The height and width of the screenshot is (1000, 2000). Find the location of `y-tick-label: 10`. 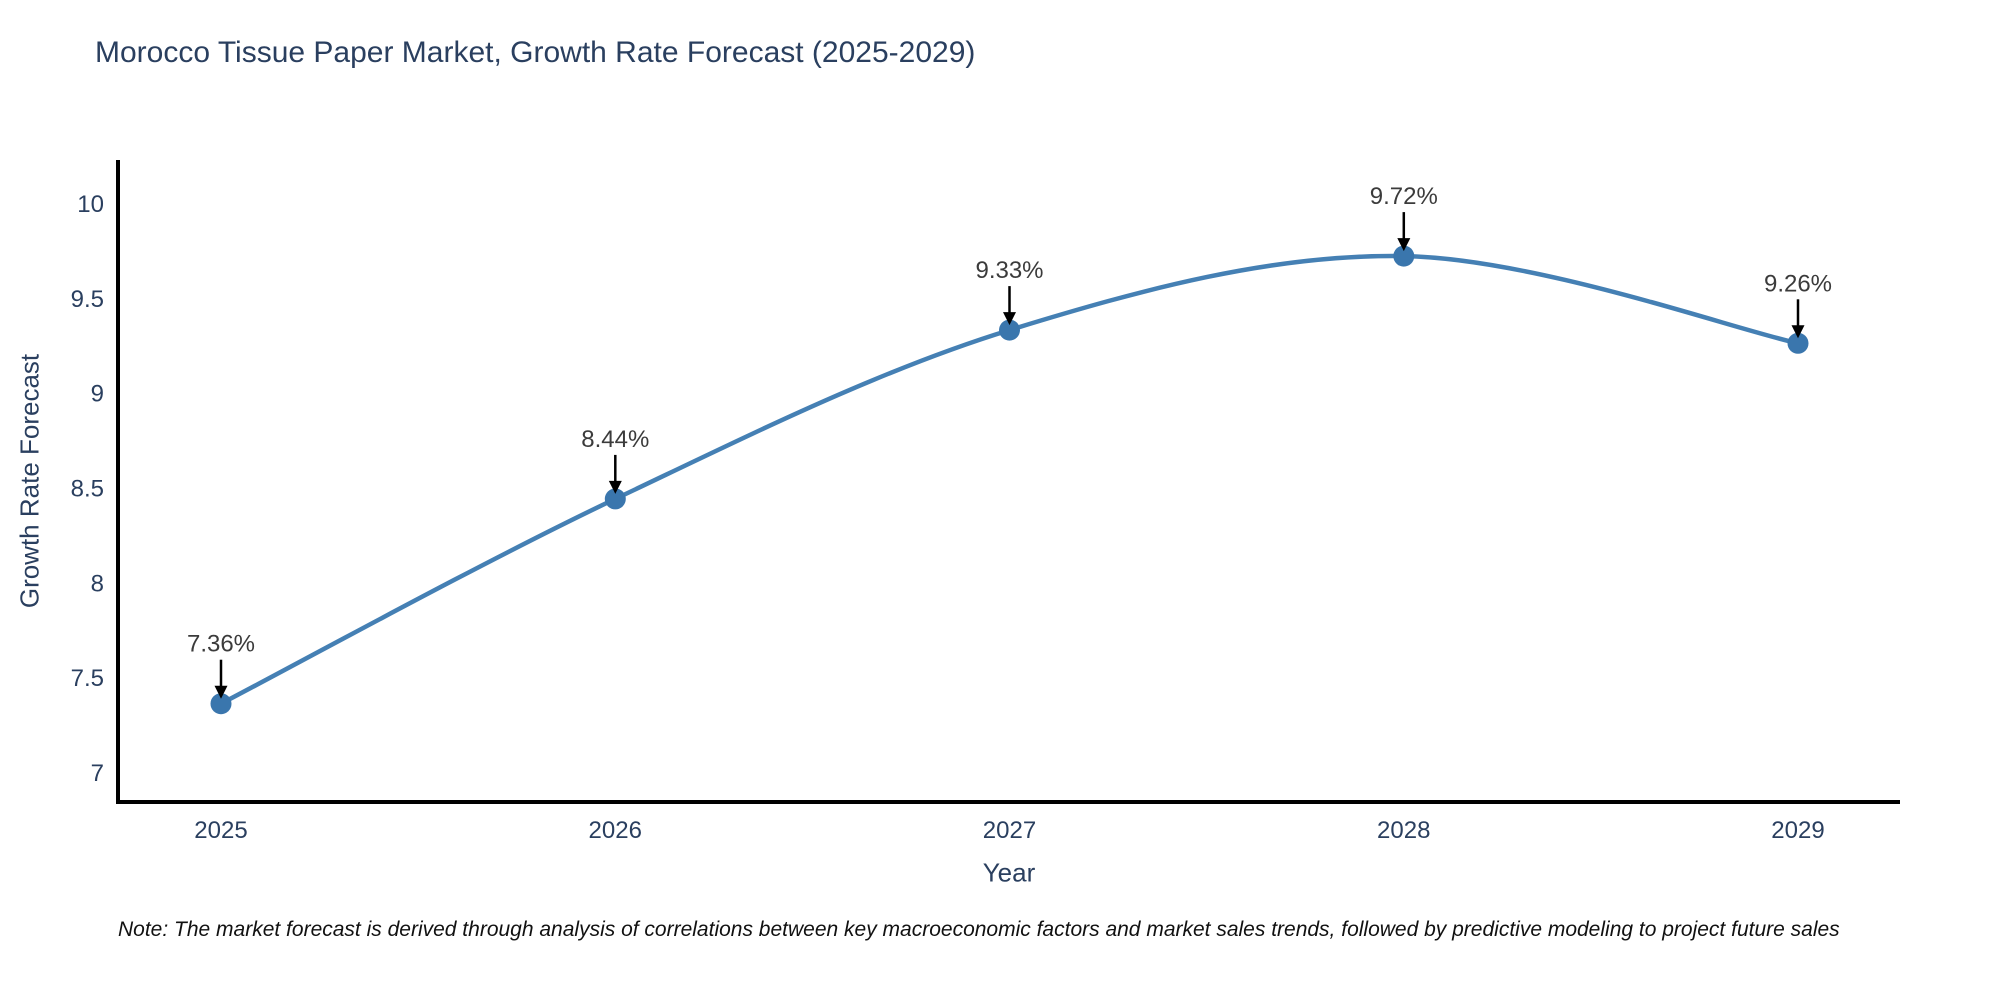

y-tick-label: 10 is located at coordinates (90, 204).